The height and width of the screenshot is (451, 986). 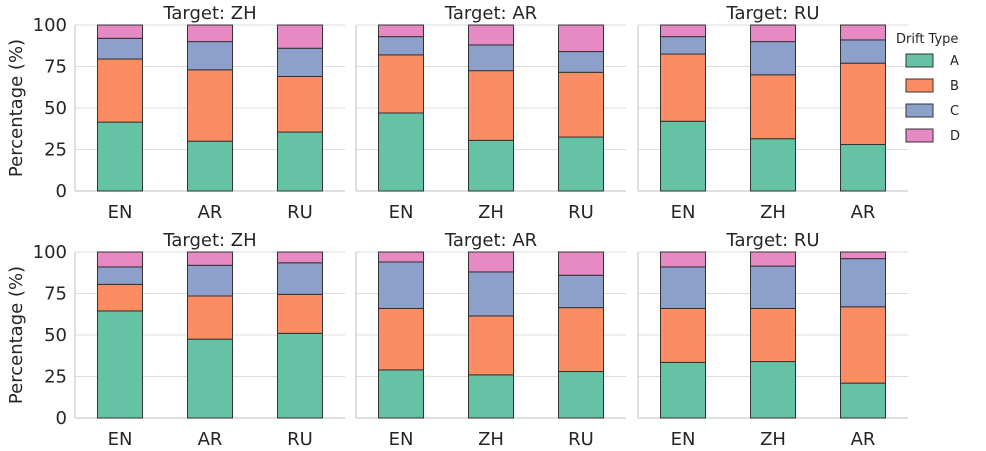 What do you see at coordinates (955, 136) in the screenshot?
I see `legend-label-d: D` at bounding box center [955, 136].